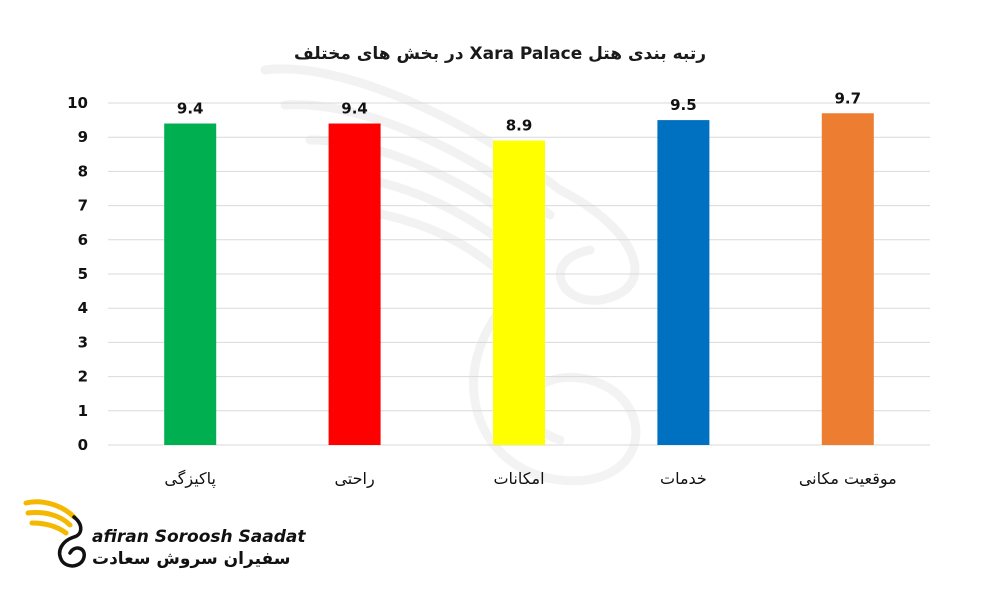 The height and width of the screenshot is (600, 1000). I want to click on data-labels: 9.4 9.4 8.9 9.5 9.7, so click(519, 111).